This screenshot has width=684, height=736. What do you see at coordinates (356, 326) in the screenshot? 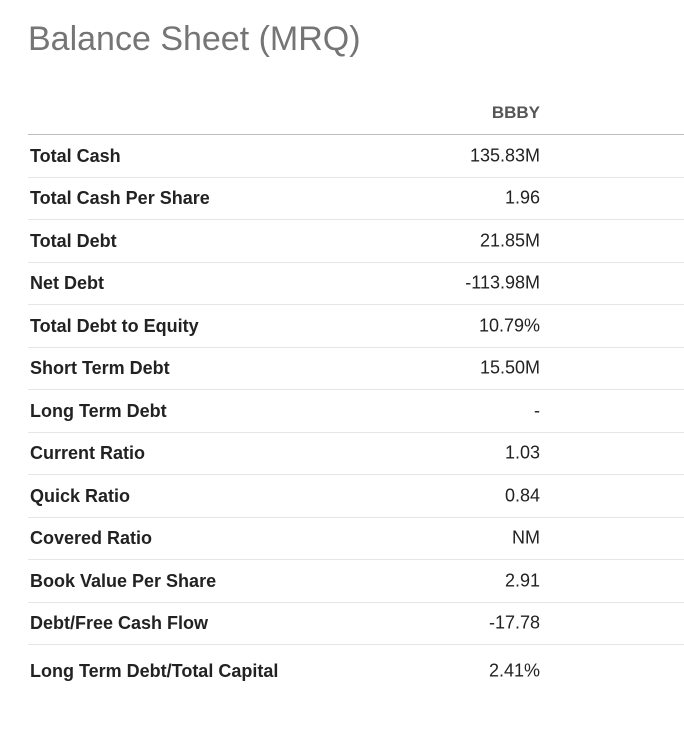
I see `table-row-total-debt-to-equity: Total Debt to Equity 10.79%` at bounding box center [356, 326].